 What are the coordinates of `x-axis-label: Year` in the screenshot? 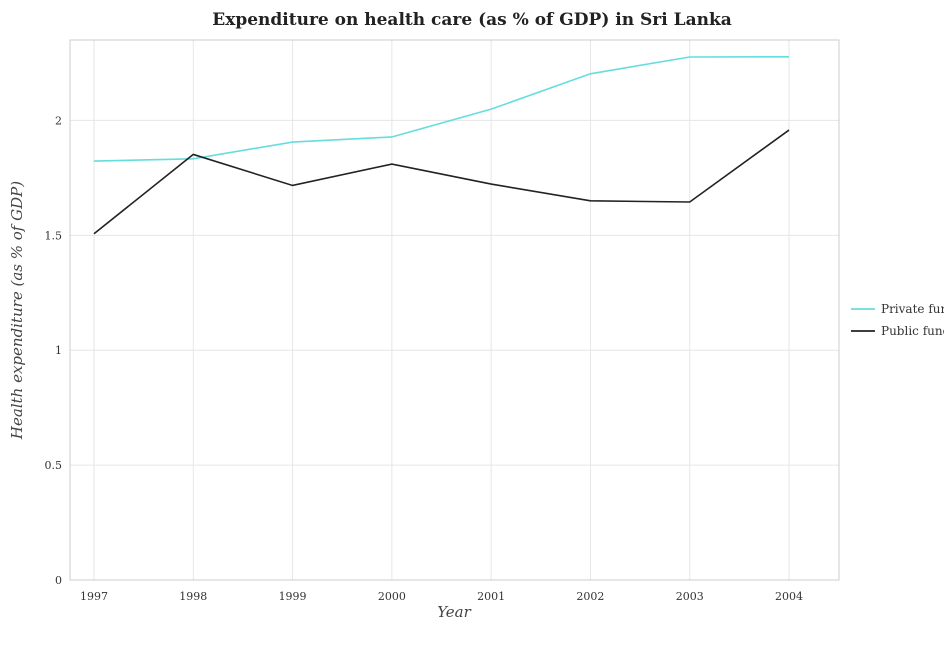 It's located at (454, 612).